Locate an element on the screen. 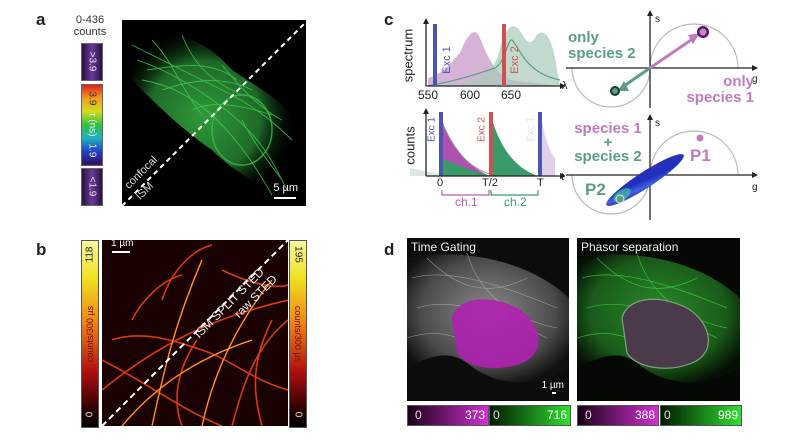  phasor-pure-species: g s is located at coordinates (662, 59).